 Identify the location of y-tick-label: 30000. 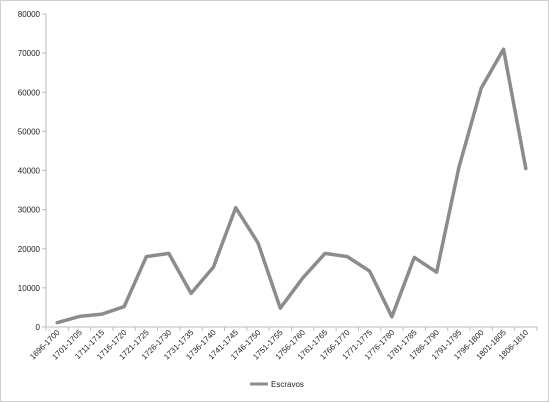
(29, 210).